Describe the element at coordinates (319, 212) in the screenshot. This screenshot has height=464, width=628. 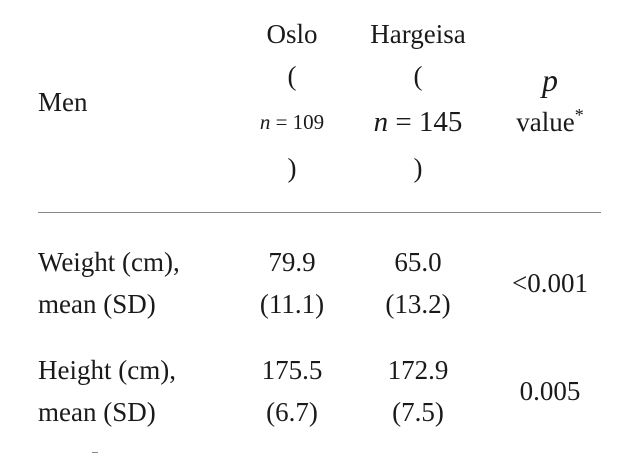
I see `header-divider` at that location.